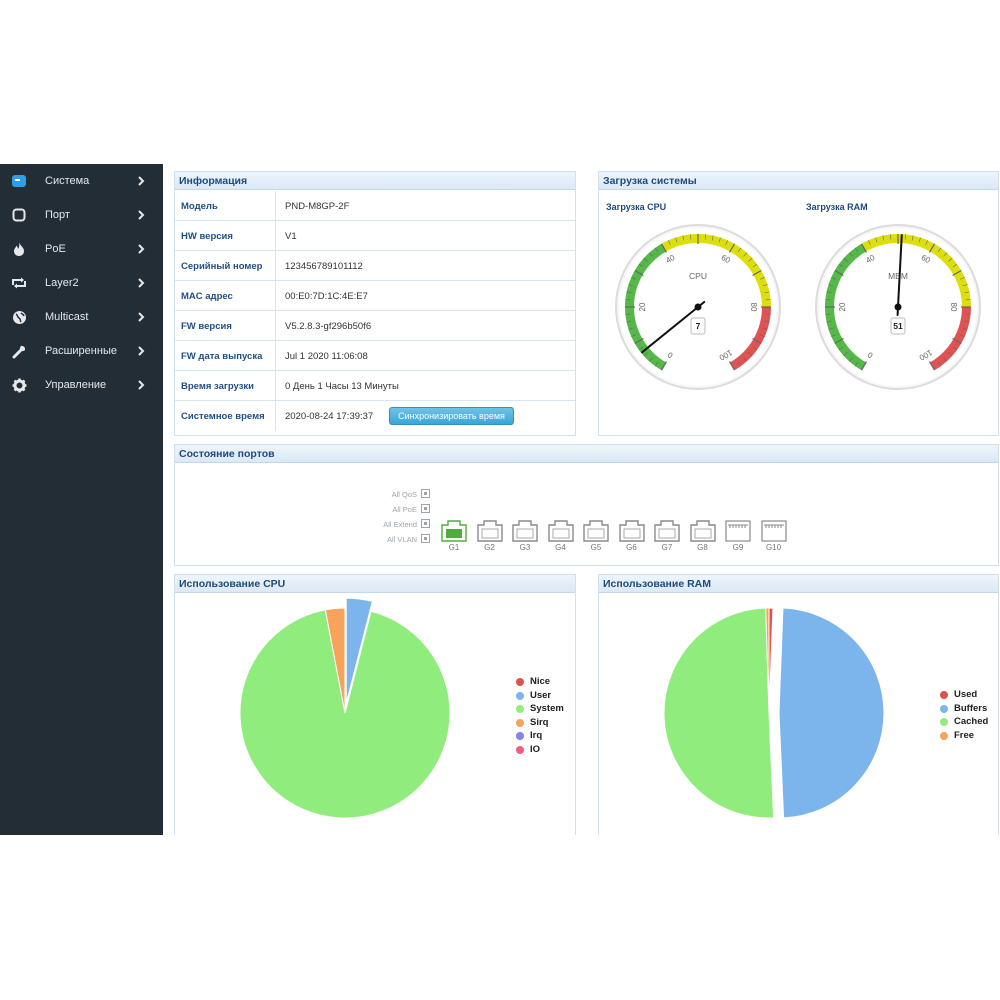  I want to click on sidebar-item-multicast: Multicast, so click(81, 317).